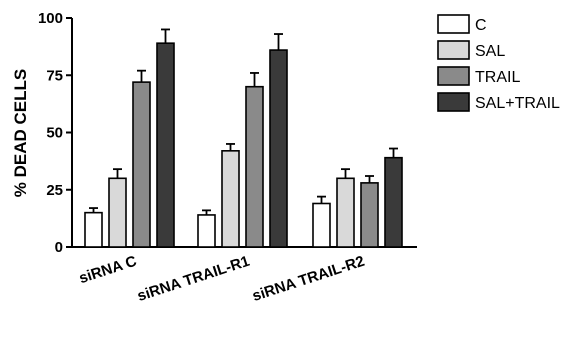 The height and width of the screenshot is (345, 572). I want to click on legend-item-trail: TRAIL, so click(478, 76).